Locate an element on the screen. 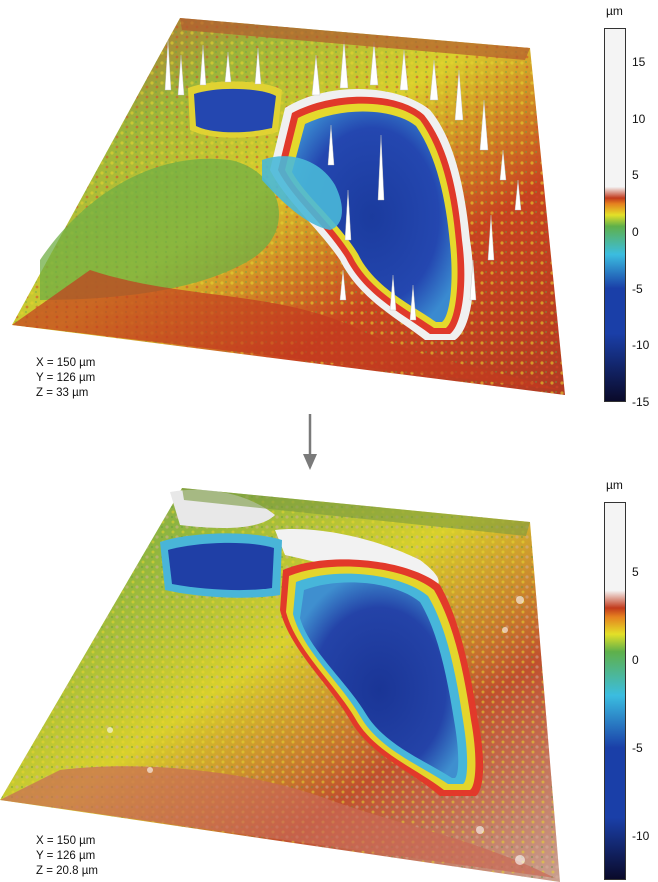 The height and width of the screenshot is (882, 658). green-region is located at coordinates (159, 229).